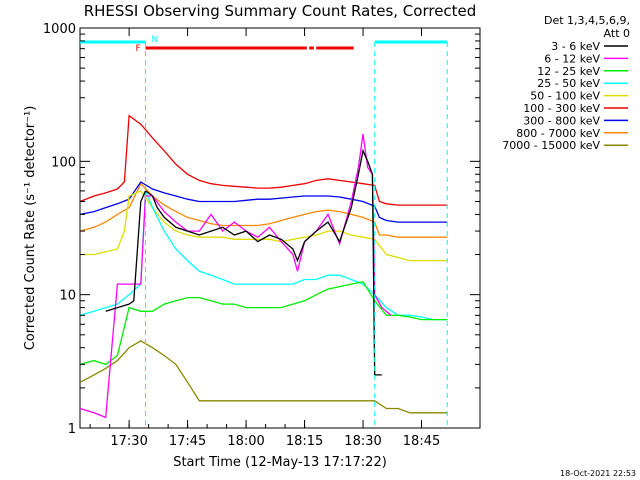 The image size is (640, 480). Describe the element at coordinates (137, 49) in the screenshot. I see `flare-flag-label: F` at that location.